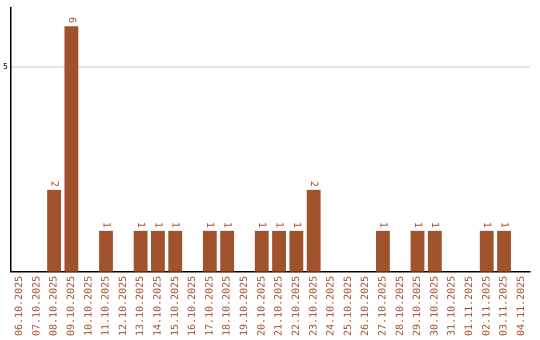  I want to click on x-tick-label: 31.10.2025, so click(452, 306).